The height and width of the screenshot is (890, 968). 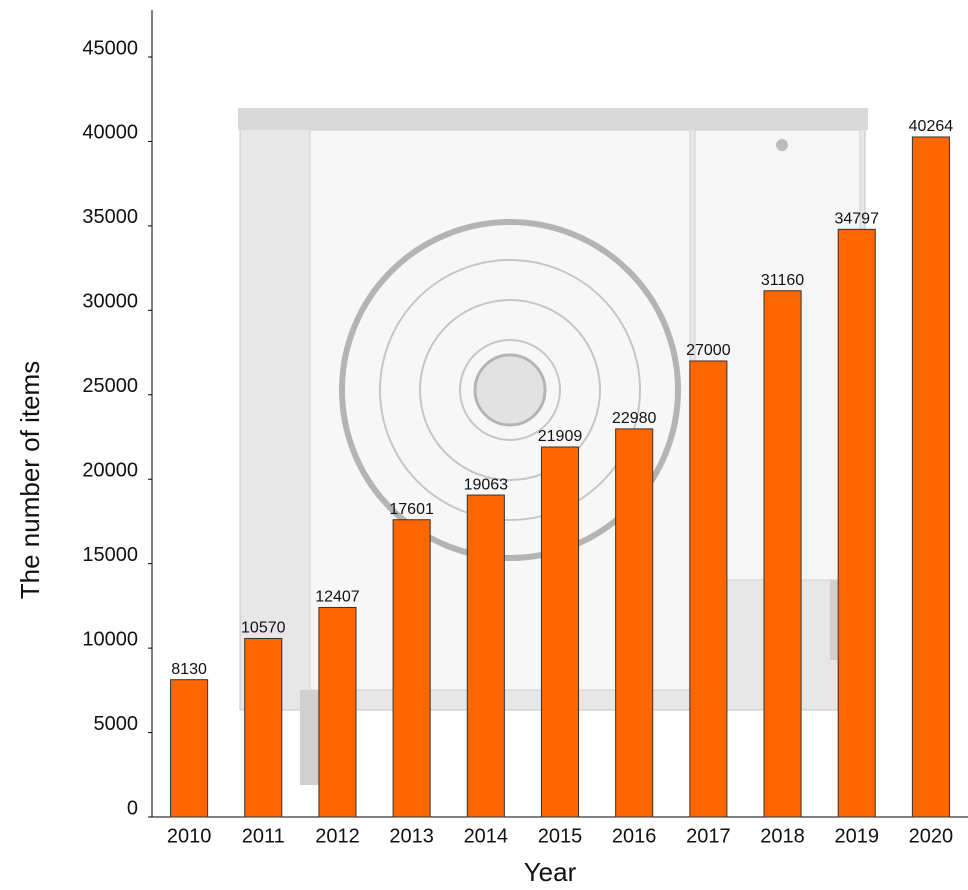 What do you see at coordinates (110, 217) in the screenshot?
I see `y-tick-label: 35000` at bounding box center [110, 217].